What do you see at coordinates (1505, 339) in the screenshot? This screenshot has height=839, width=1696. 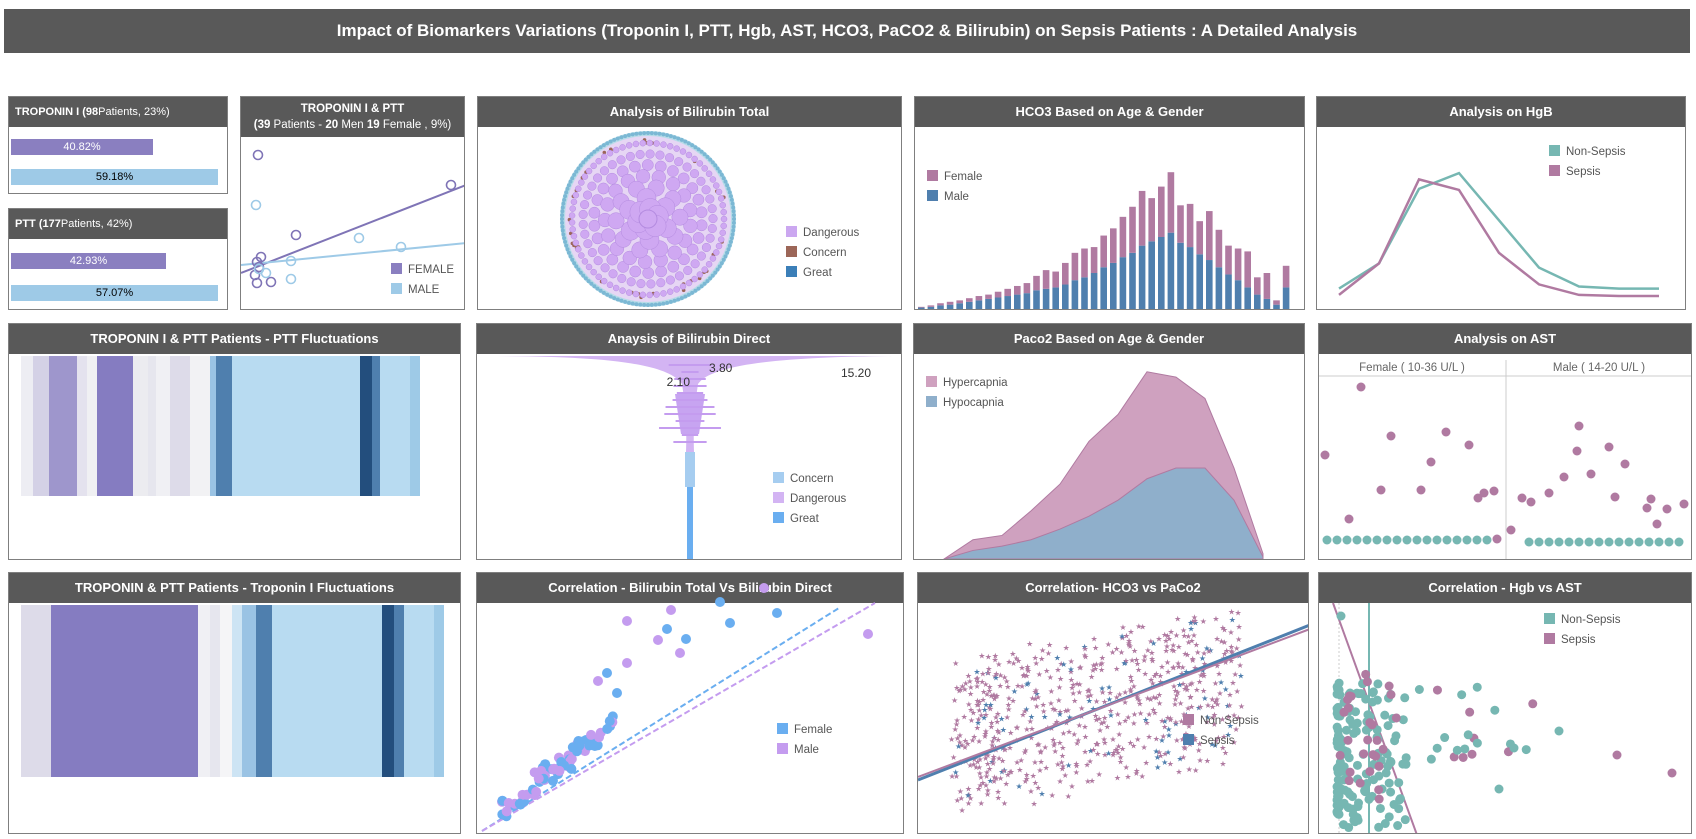 I see `ast-header: Analysis on AST` at bounding box center [1505, 339].